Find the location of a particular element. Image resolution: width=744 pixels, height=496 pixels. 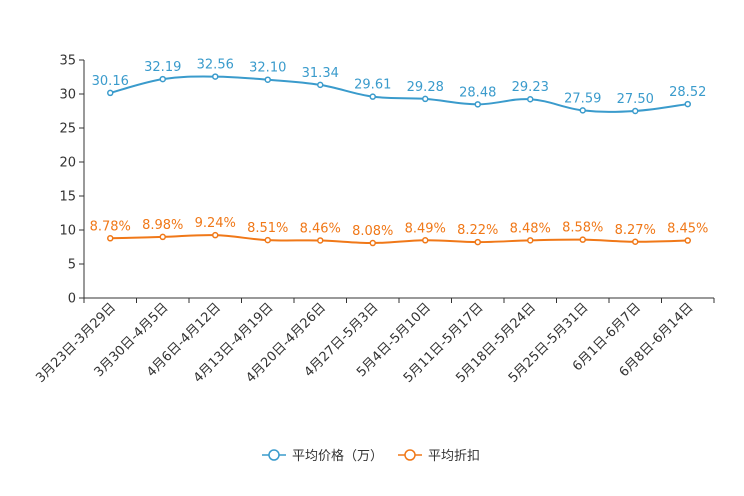

data-label: 9.24% is located at coordinates (215, 223).